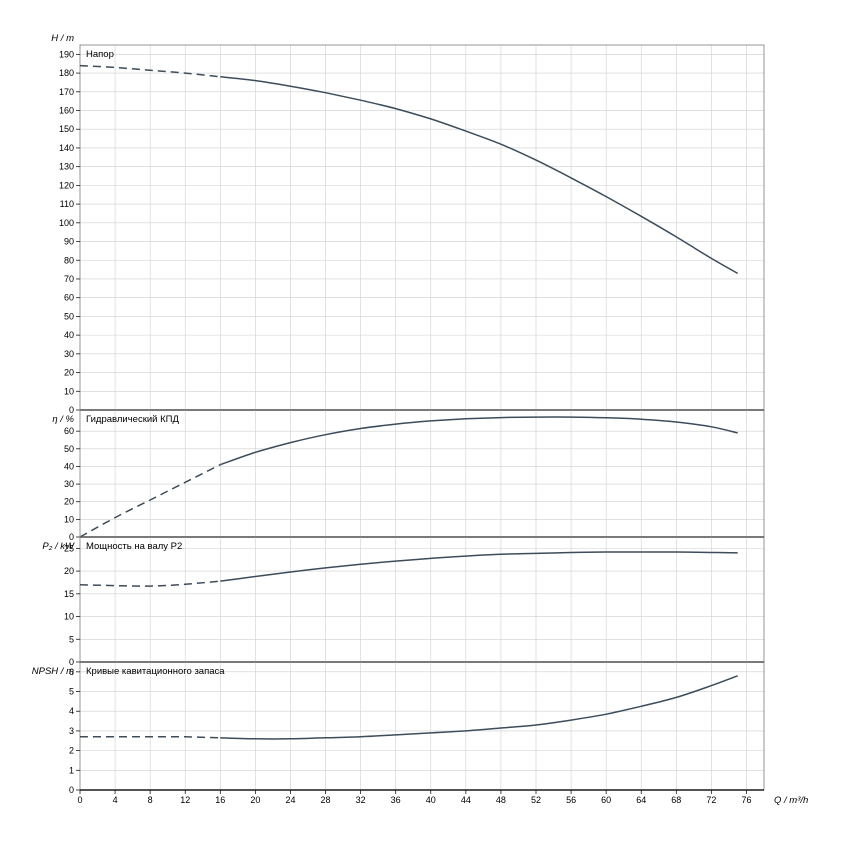 The width and height of the screenshot is (850, 850). What do you see at coordinates (115, 800) in the screenshot?
I see `x-tick-label: 4` at bounding box center [115, 800].